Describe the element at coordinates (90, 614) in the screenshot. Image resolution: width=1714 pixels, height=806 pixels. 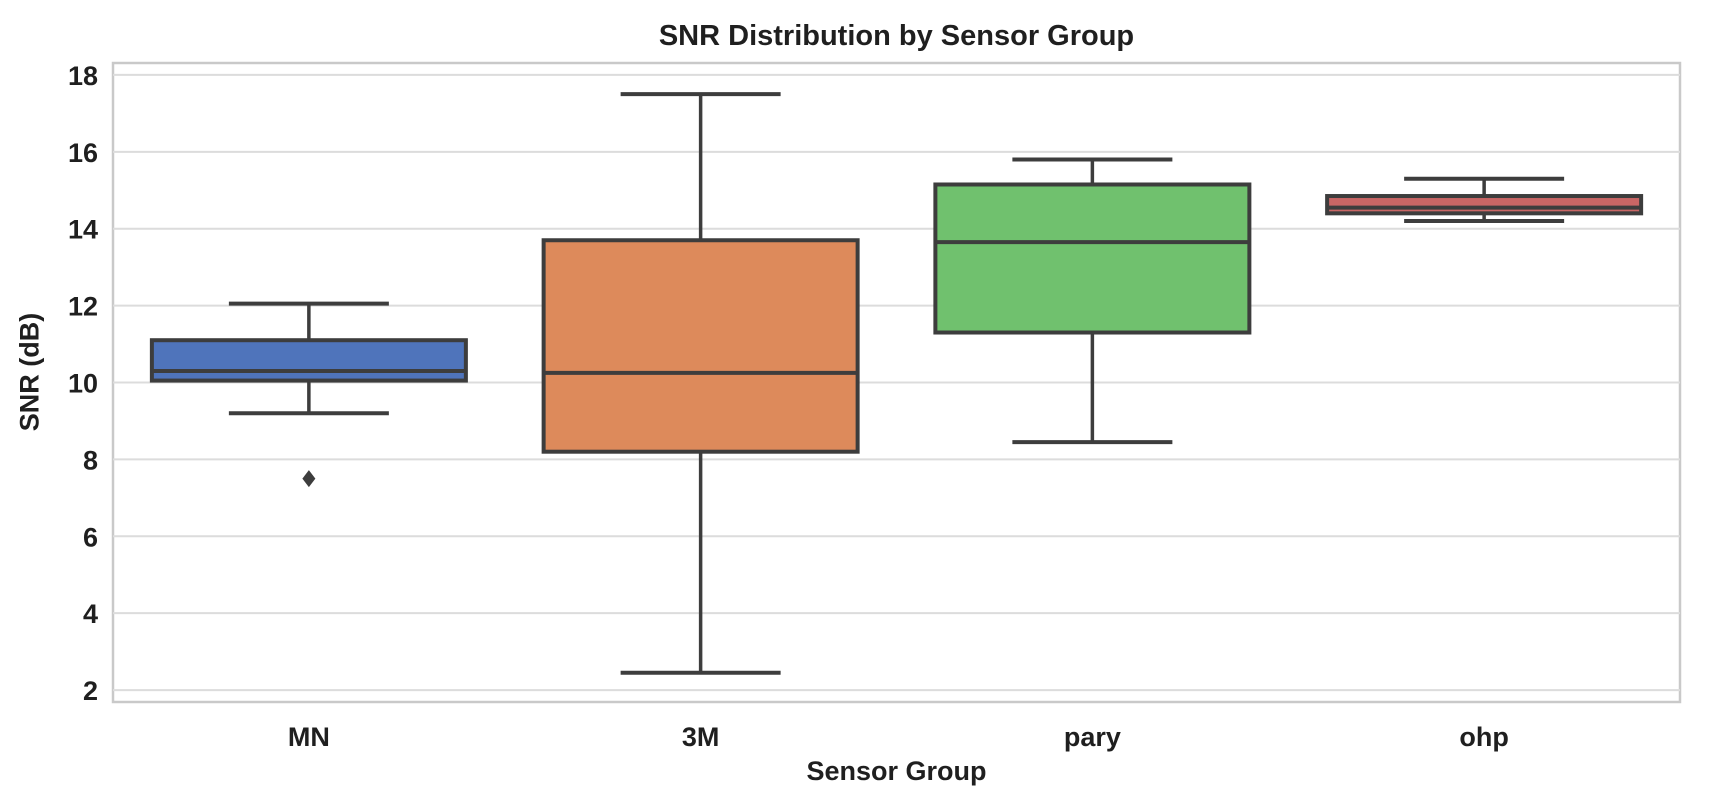
I see `y-tick-label: 4` at that location.